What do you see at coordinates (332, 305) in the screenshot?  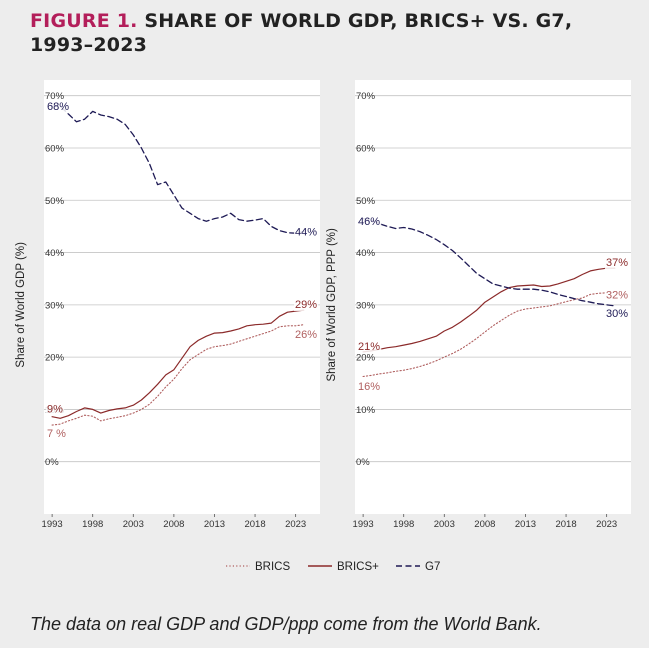 I see `y-axis-label: Share of World GDP, PPP (%)` at bounding box center [332, 305].